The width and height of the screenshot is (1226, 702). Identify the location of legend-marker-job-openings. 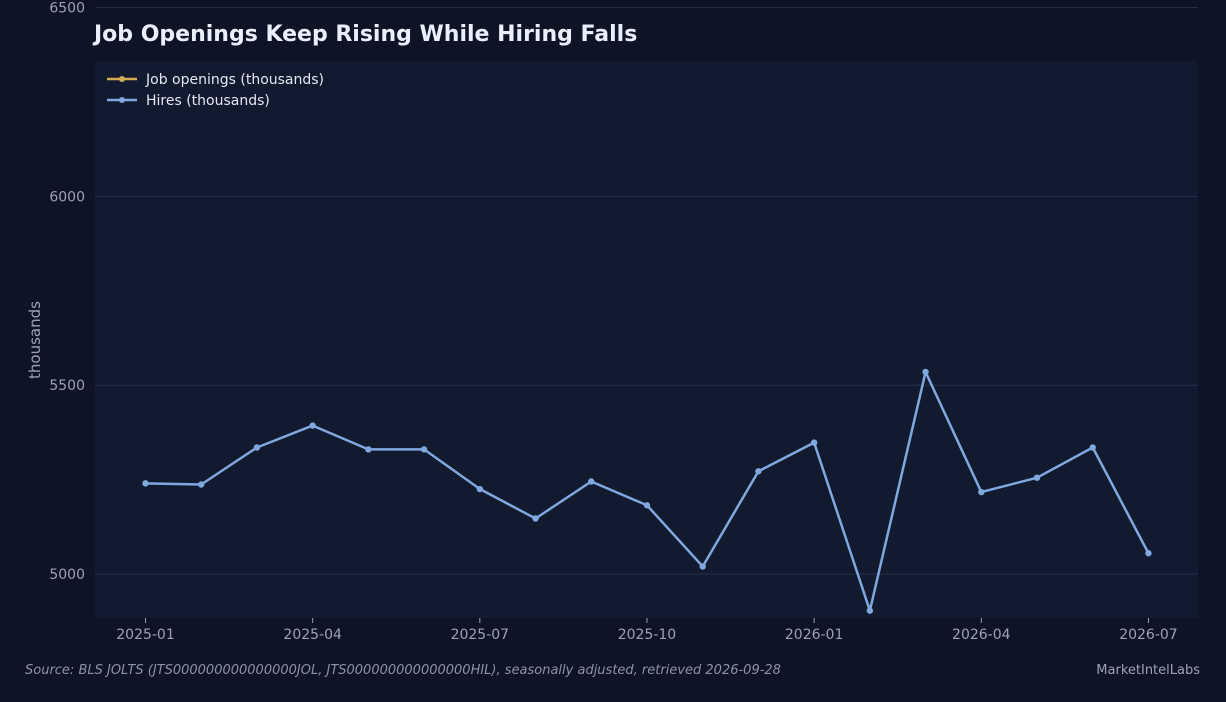
(122, 79).